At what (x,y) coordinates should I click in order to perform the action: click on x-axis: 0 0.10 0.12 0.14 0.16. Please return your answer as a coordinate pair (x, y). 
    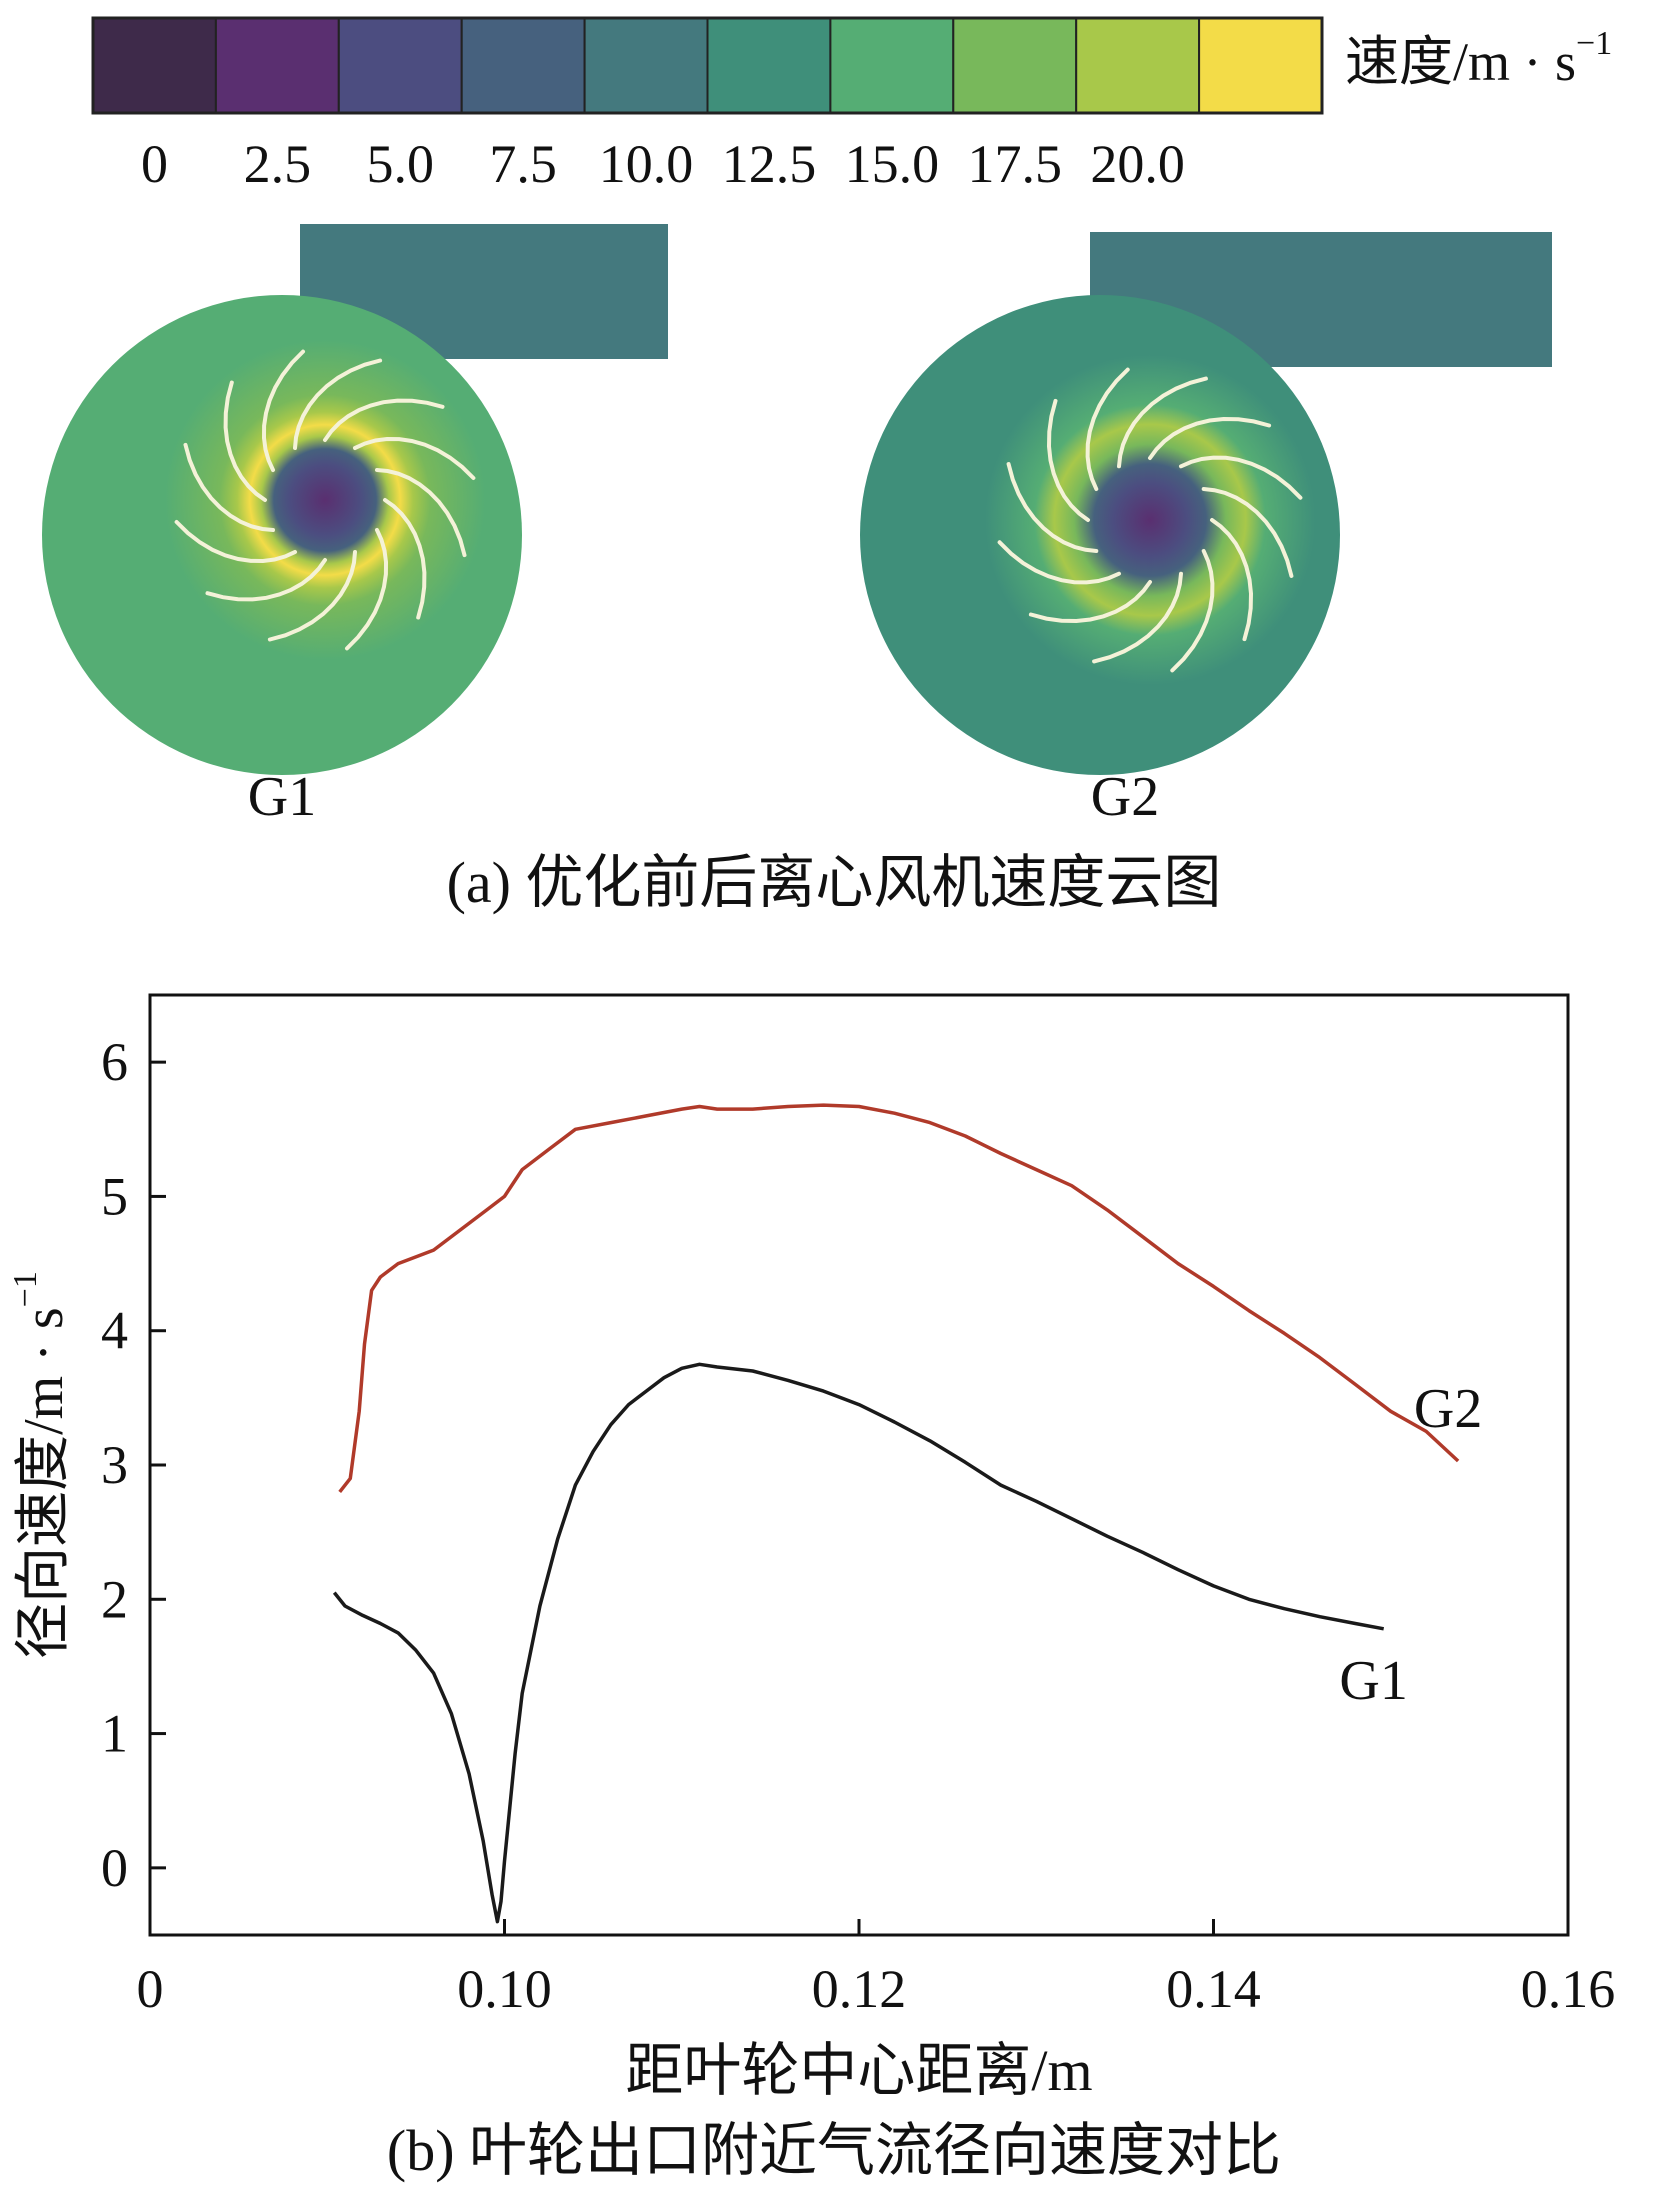
    Looking at the image, I should click on (876, 1969).